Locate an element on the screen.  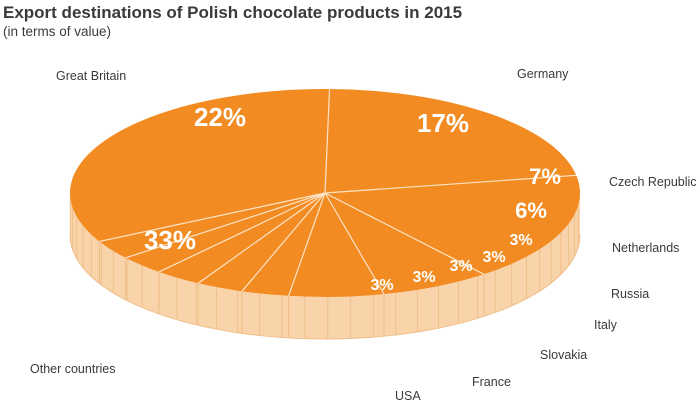
chart-subtitle: (in terms of value) is located at coordinates (57, 31).